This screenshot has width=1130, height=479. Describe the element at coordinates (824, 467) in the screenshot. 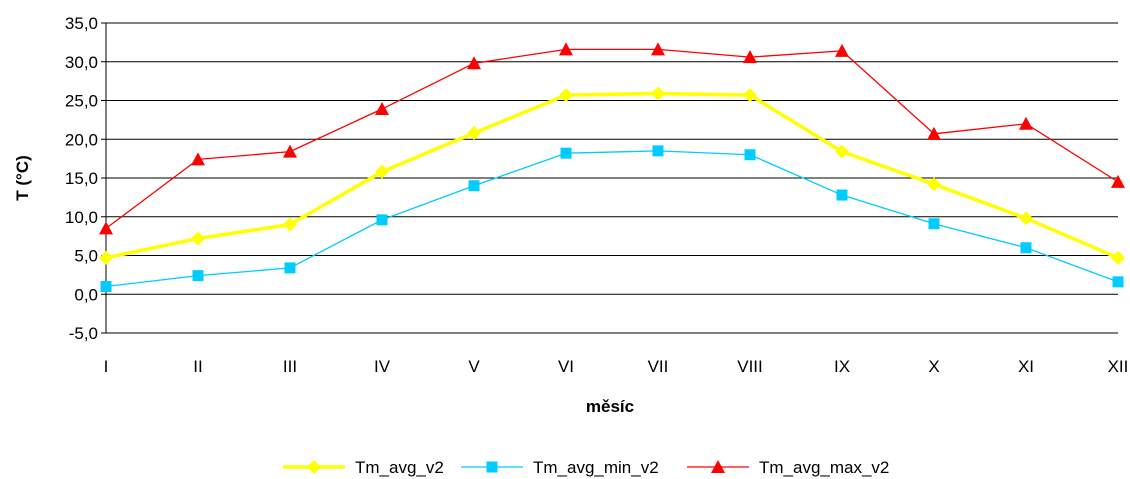

I see `legend-label: Tm_avg_max_v2` at that location.